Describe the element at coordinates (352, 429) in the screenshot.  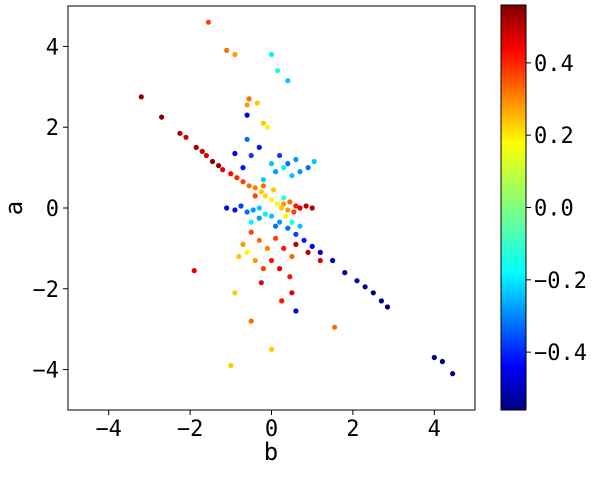
I see `x-tick-label: 2` at that location.